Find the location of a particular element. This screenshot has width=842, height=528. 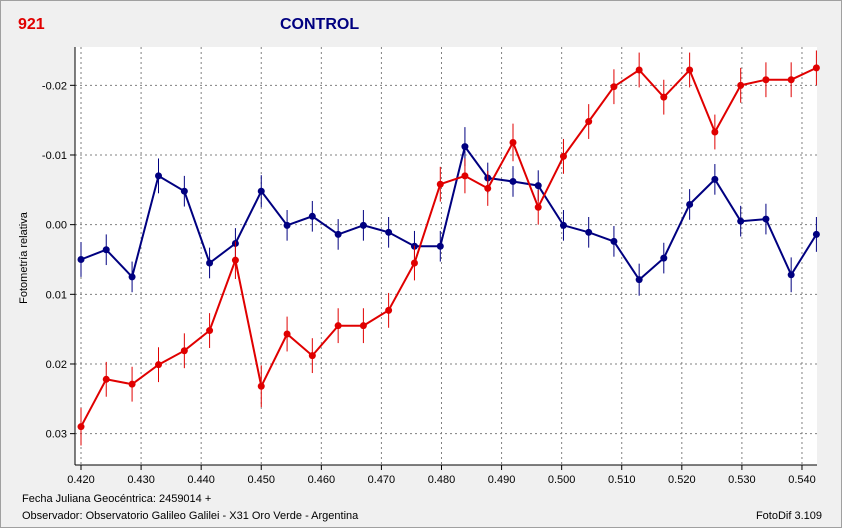

x-tick-label: 0.440 is located at coordinates (201, 480).